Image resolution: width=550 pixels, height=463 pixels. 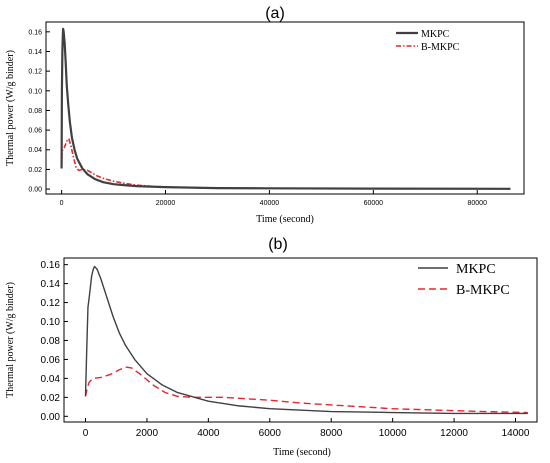 I want to click on panel-b-y-tick-label: 0.04, so click(x=51, y=379).